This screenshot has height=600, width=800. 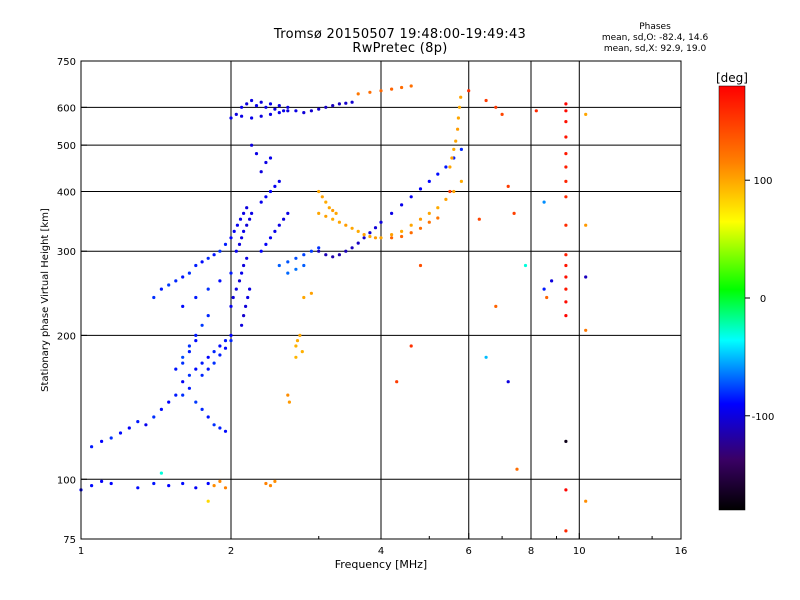 What do you see at coordinates (579, 551) in the screenshot?
I see `x-tick-label: 10` at bounding box center [579, 551].